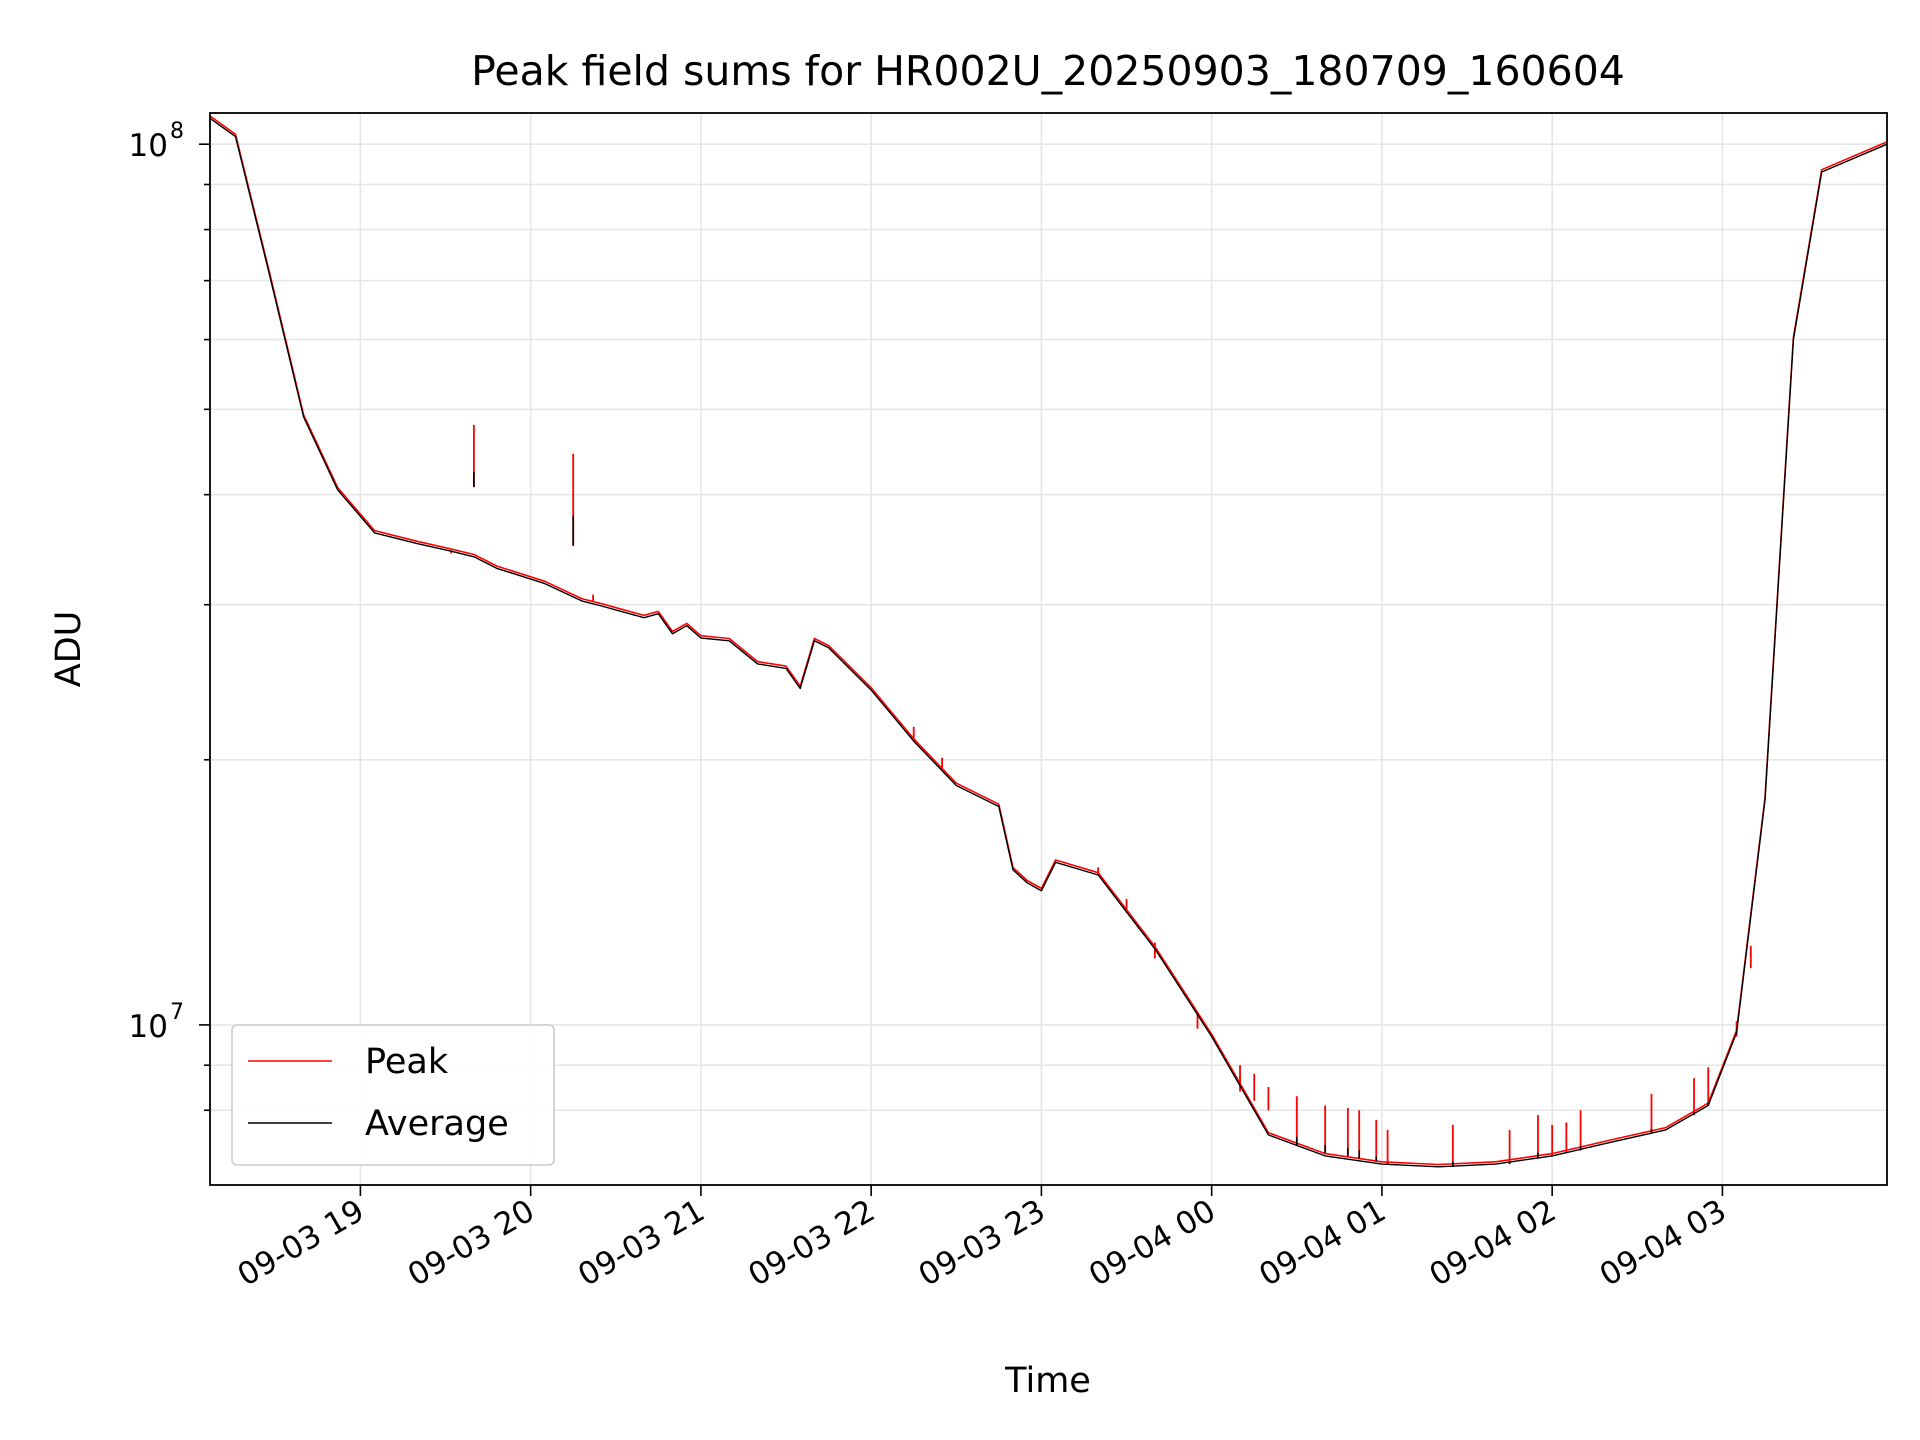  I want to click on y-axis-label: ADU, so click(69, 649).